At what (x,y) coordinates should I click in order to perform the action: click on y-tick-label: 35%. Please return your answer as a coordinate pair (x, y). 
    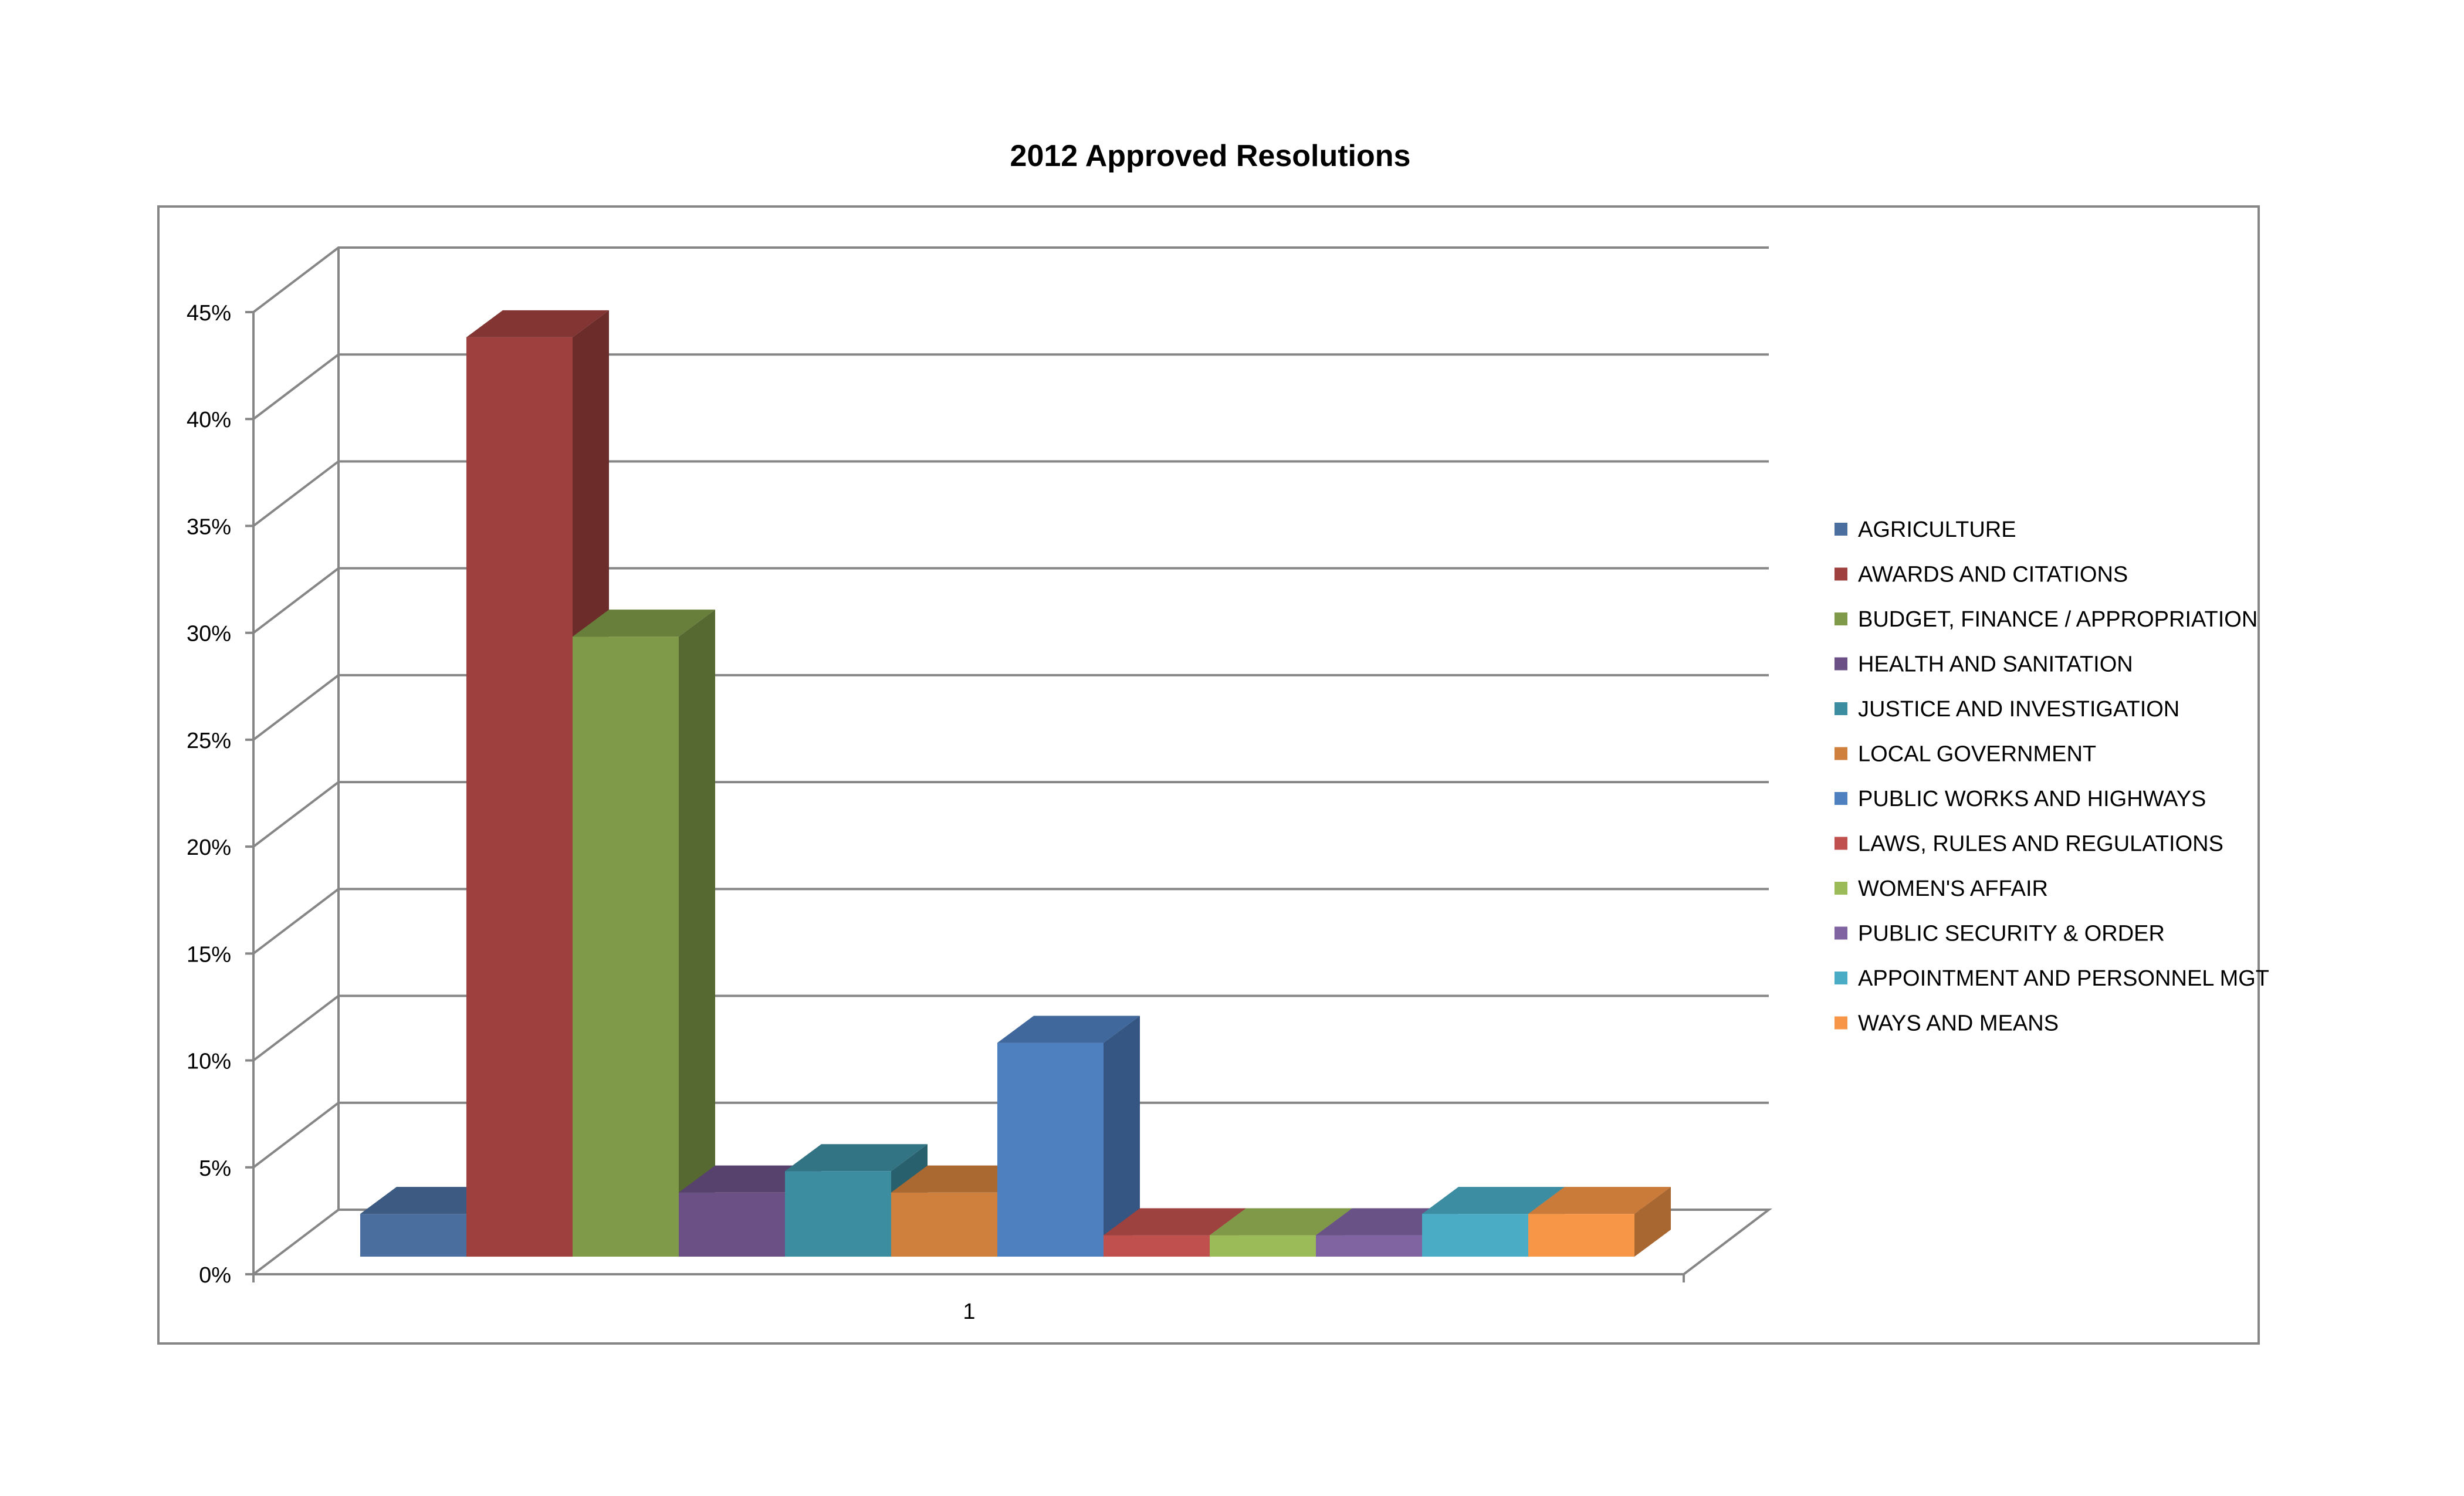
    Looking at the image, I should click on (209, 527).